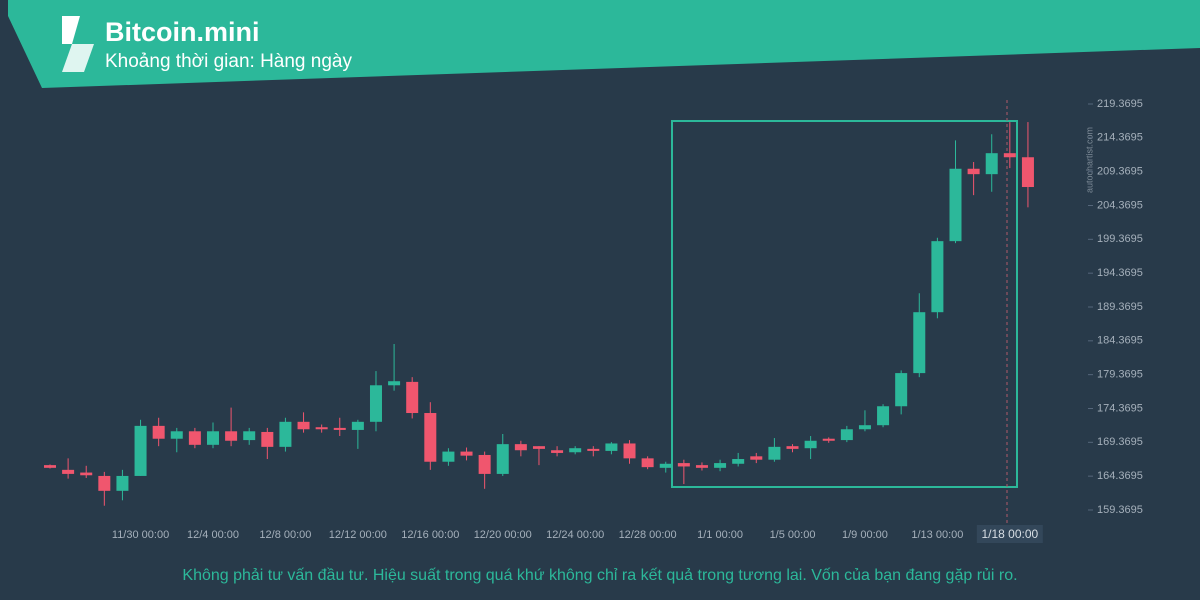  Describe the element at coordinates (1120, 138) in the screenshot. I see `y-tick-label: 214.3695` at that location.